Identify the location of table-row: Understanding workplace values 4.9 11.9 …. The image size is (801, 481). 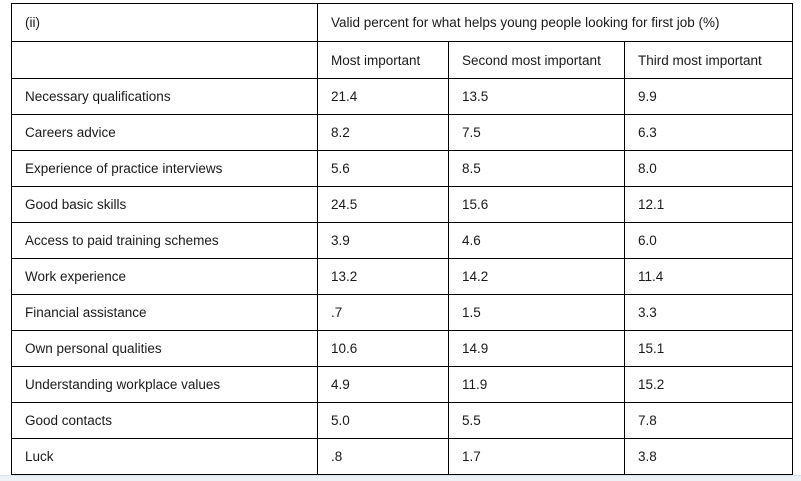
(402, 384).